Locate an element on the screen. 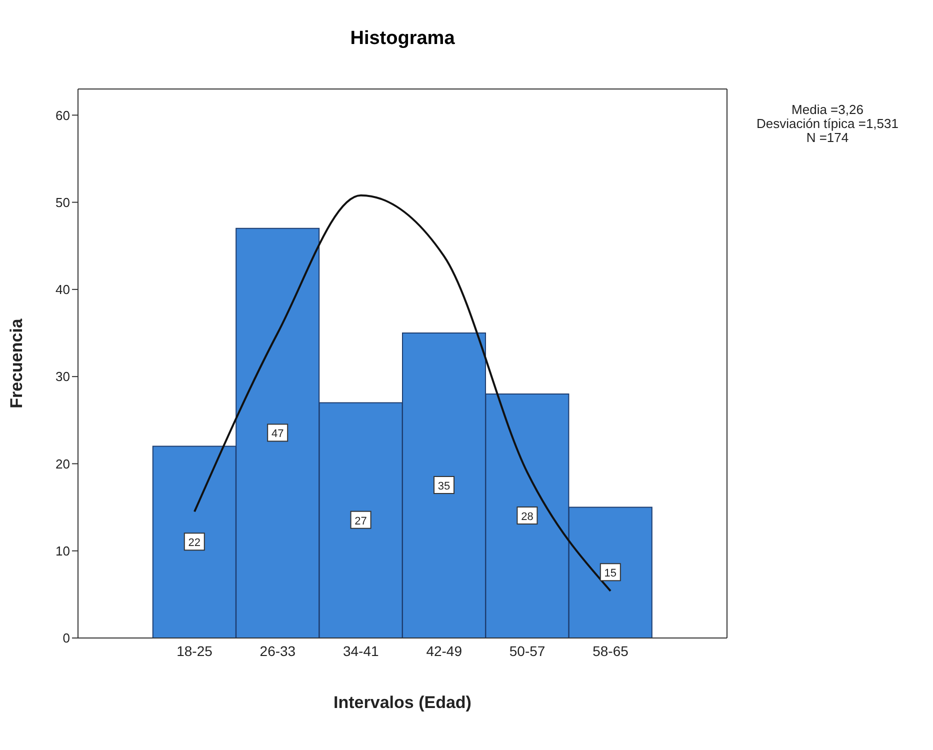 Image resolution: width=933 pixels, height=750 pixels. data-label: 28 is located at coordinates (527, 517).